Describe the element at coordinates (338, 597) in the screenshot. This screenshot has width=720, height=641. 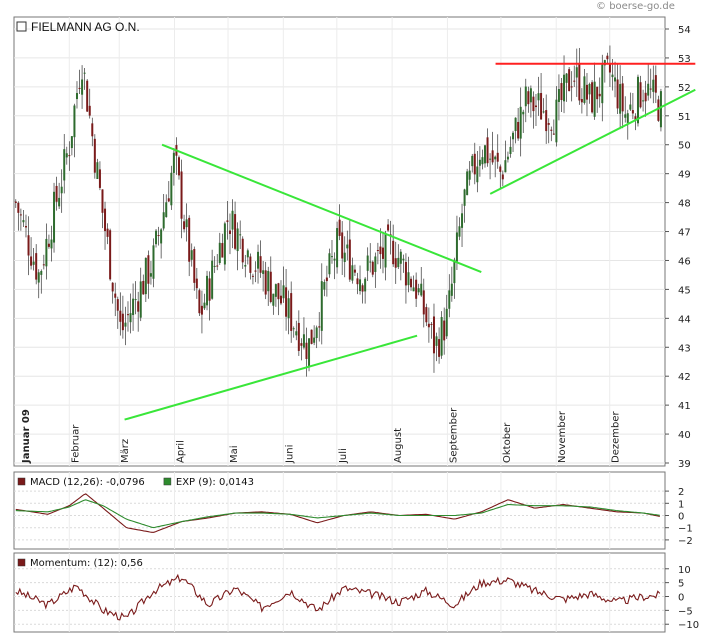
I see `series-line` at that location.